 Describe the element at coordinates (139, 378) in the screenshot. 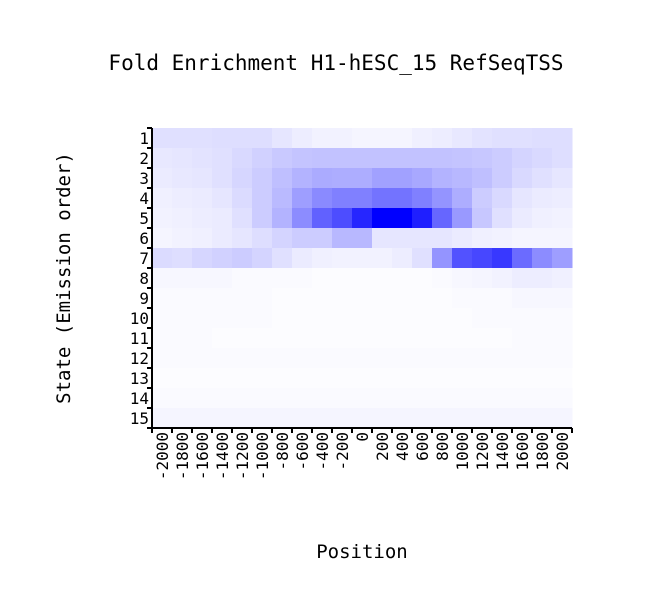

I see `y-tick-label: 13` at that location.